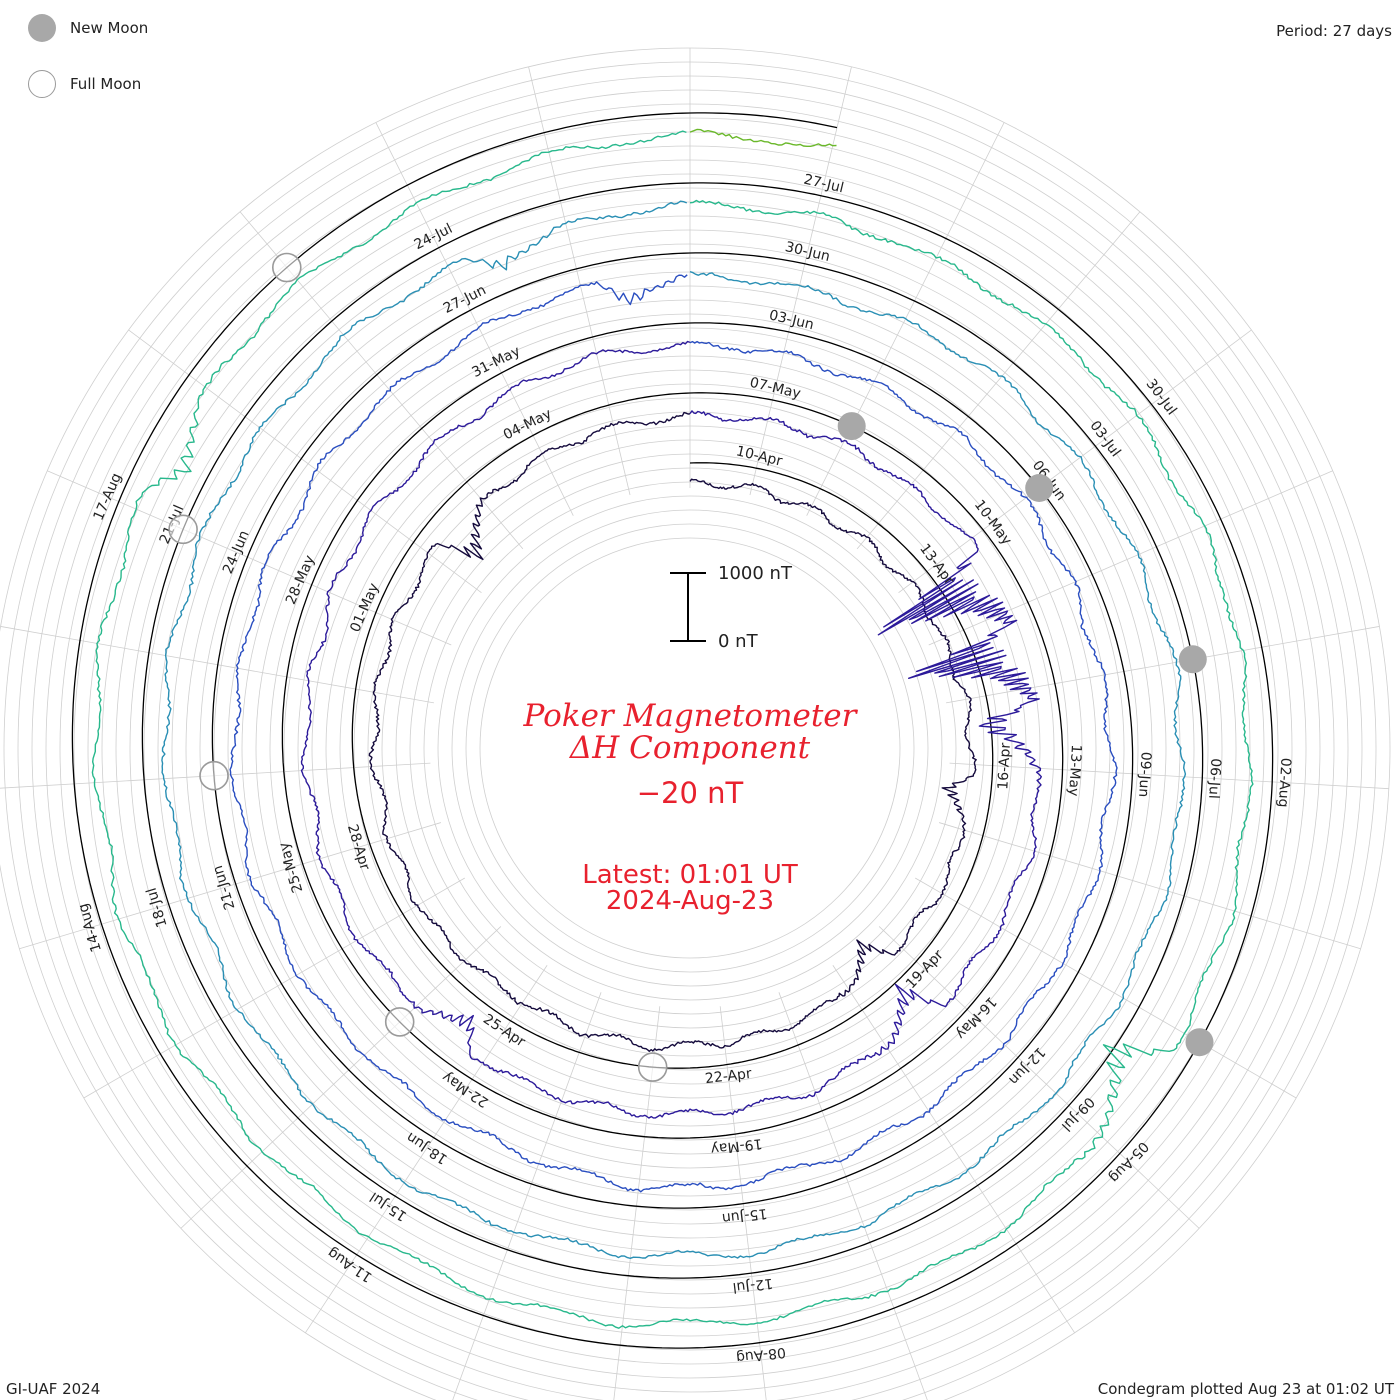 The width and height of the screenshot is (1400, 1400). What do you see at coordinates (728, 1076) in the screenshot?
I see `date-tick-label: 22-Apr` at bounding box center [728, 1076].